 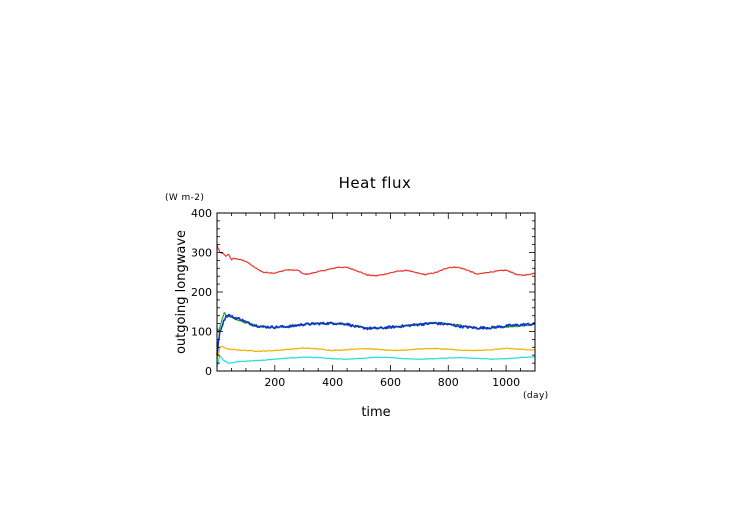 What do you see at coordinates (375, 412) in the screenshot?
I see `x-axis-label: time` at bounding box center [375, 412].